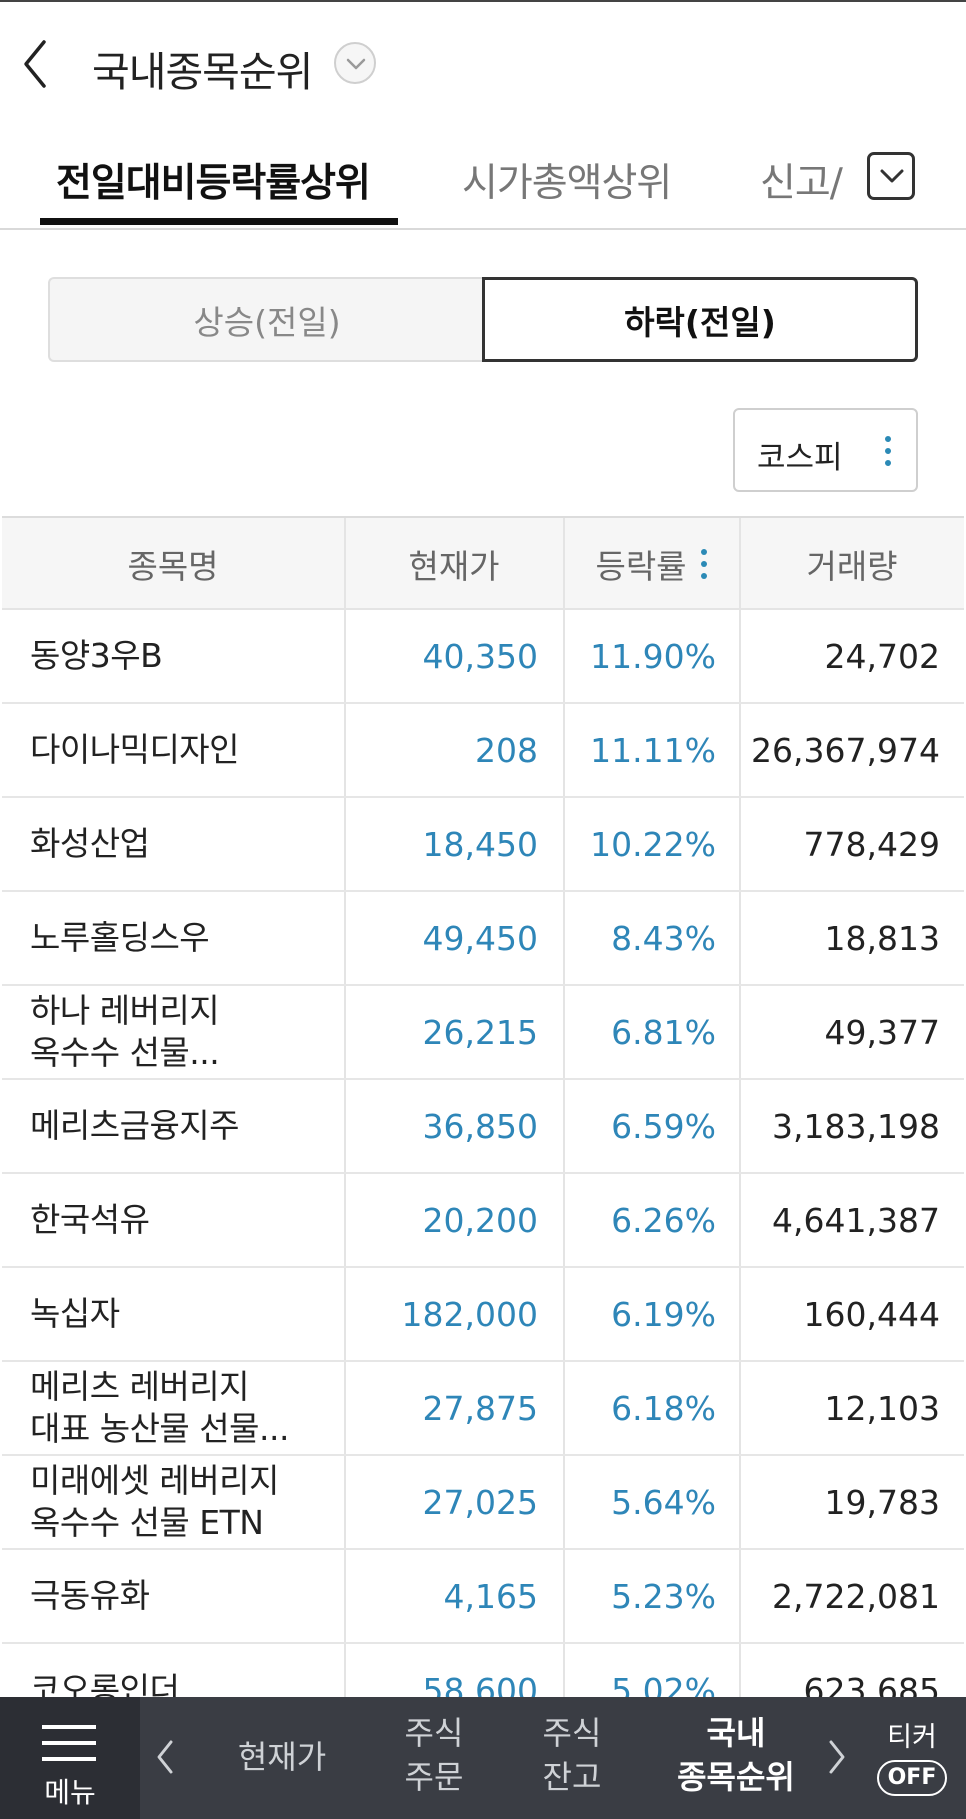 This screenshot has height=1819, width=966. What do you see at coordinates (663, 1502) in the screenshot?
I see `change-rate: 5.64%` at bounding box center [663, 1502].